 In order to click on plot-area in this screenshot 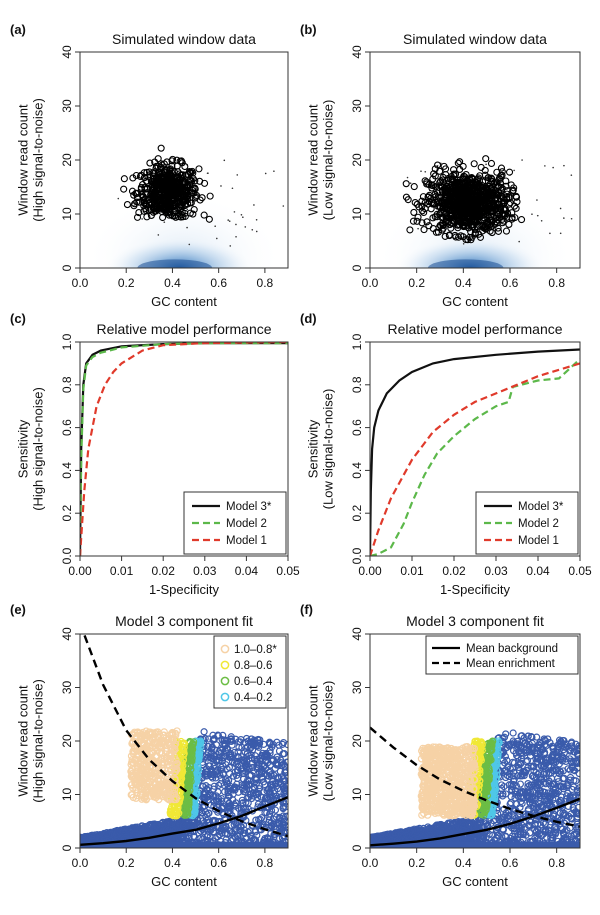, I will do `click(184, 206)`.